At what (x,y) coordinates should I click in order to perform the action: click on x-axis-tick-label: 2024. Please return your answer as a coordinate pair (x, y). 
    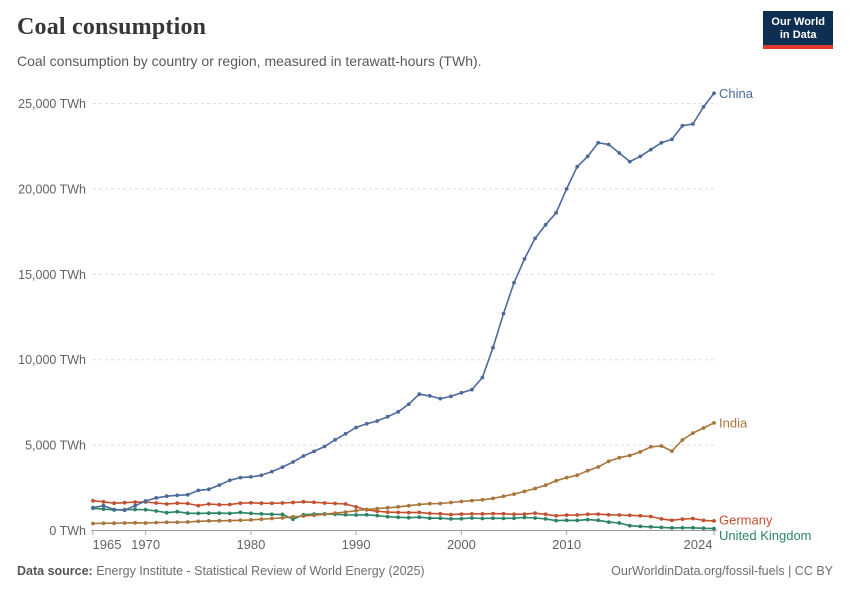
    Looking at the image, I should click on (698, 544).